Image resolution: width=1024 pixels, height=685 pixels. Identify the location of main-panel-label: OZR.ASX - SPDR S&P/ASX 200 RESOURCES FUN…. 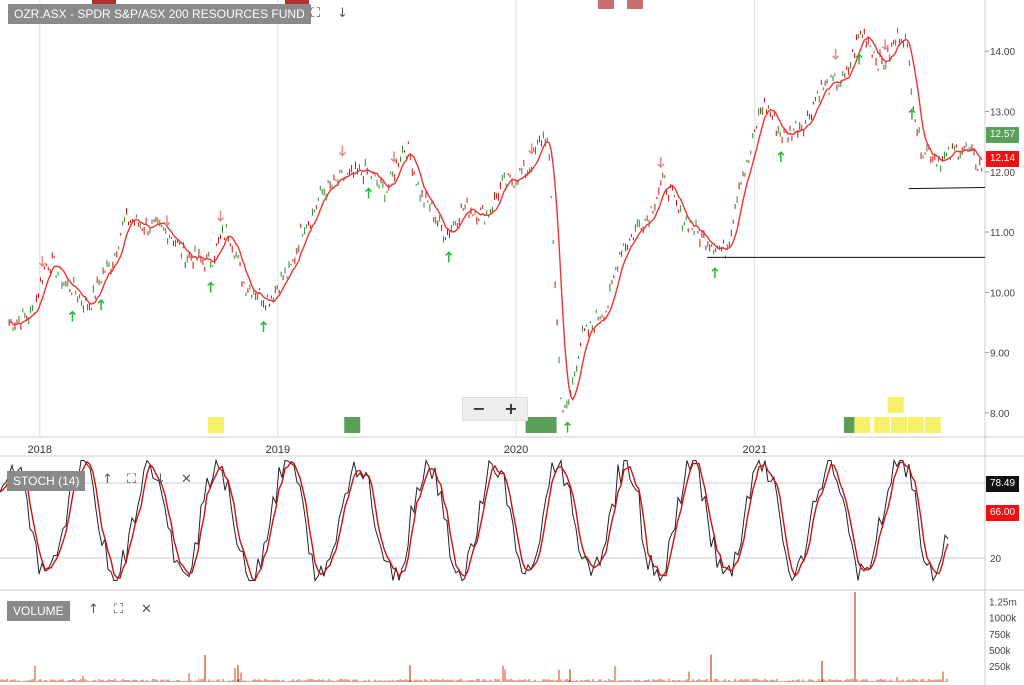
(159, 14).